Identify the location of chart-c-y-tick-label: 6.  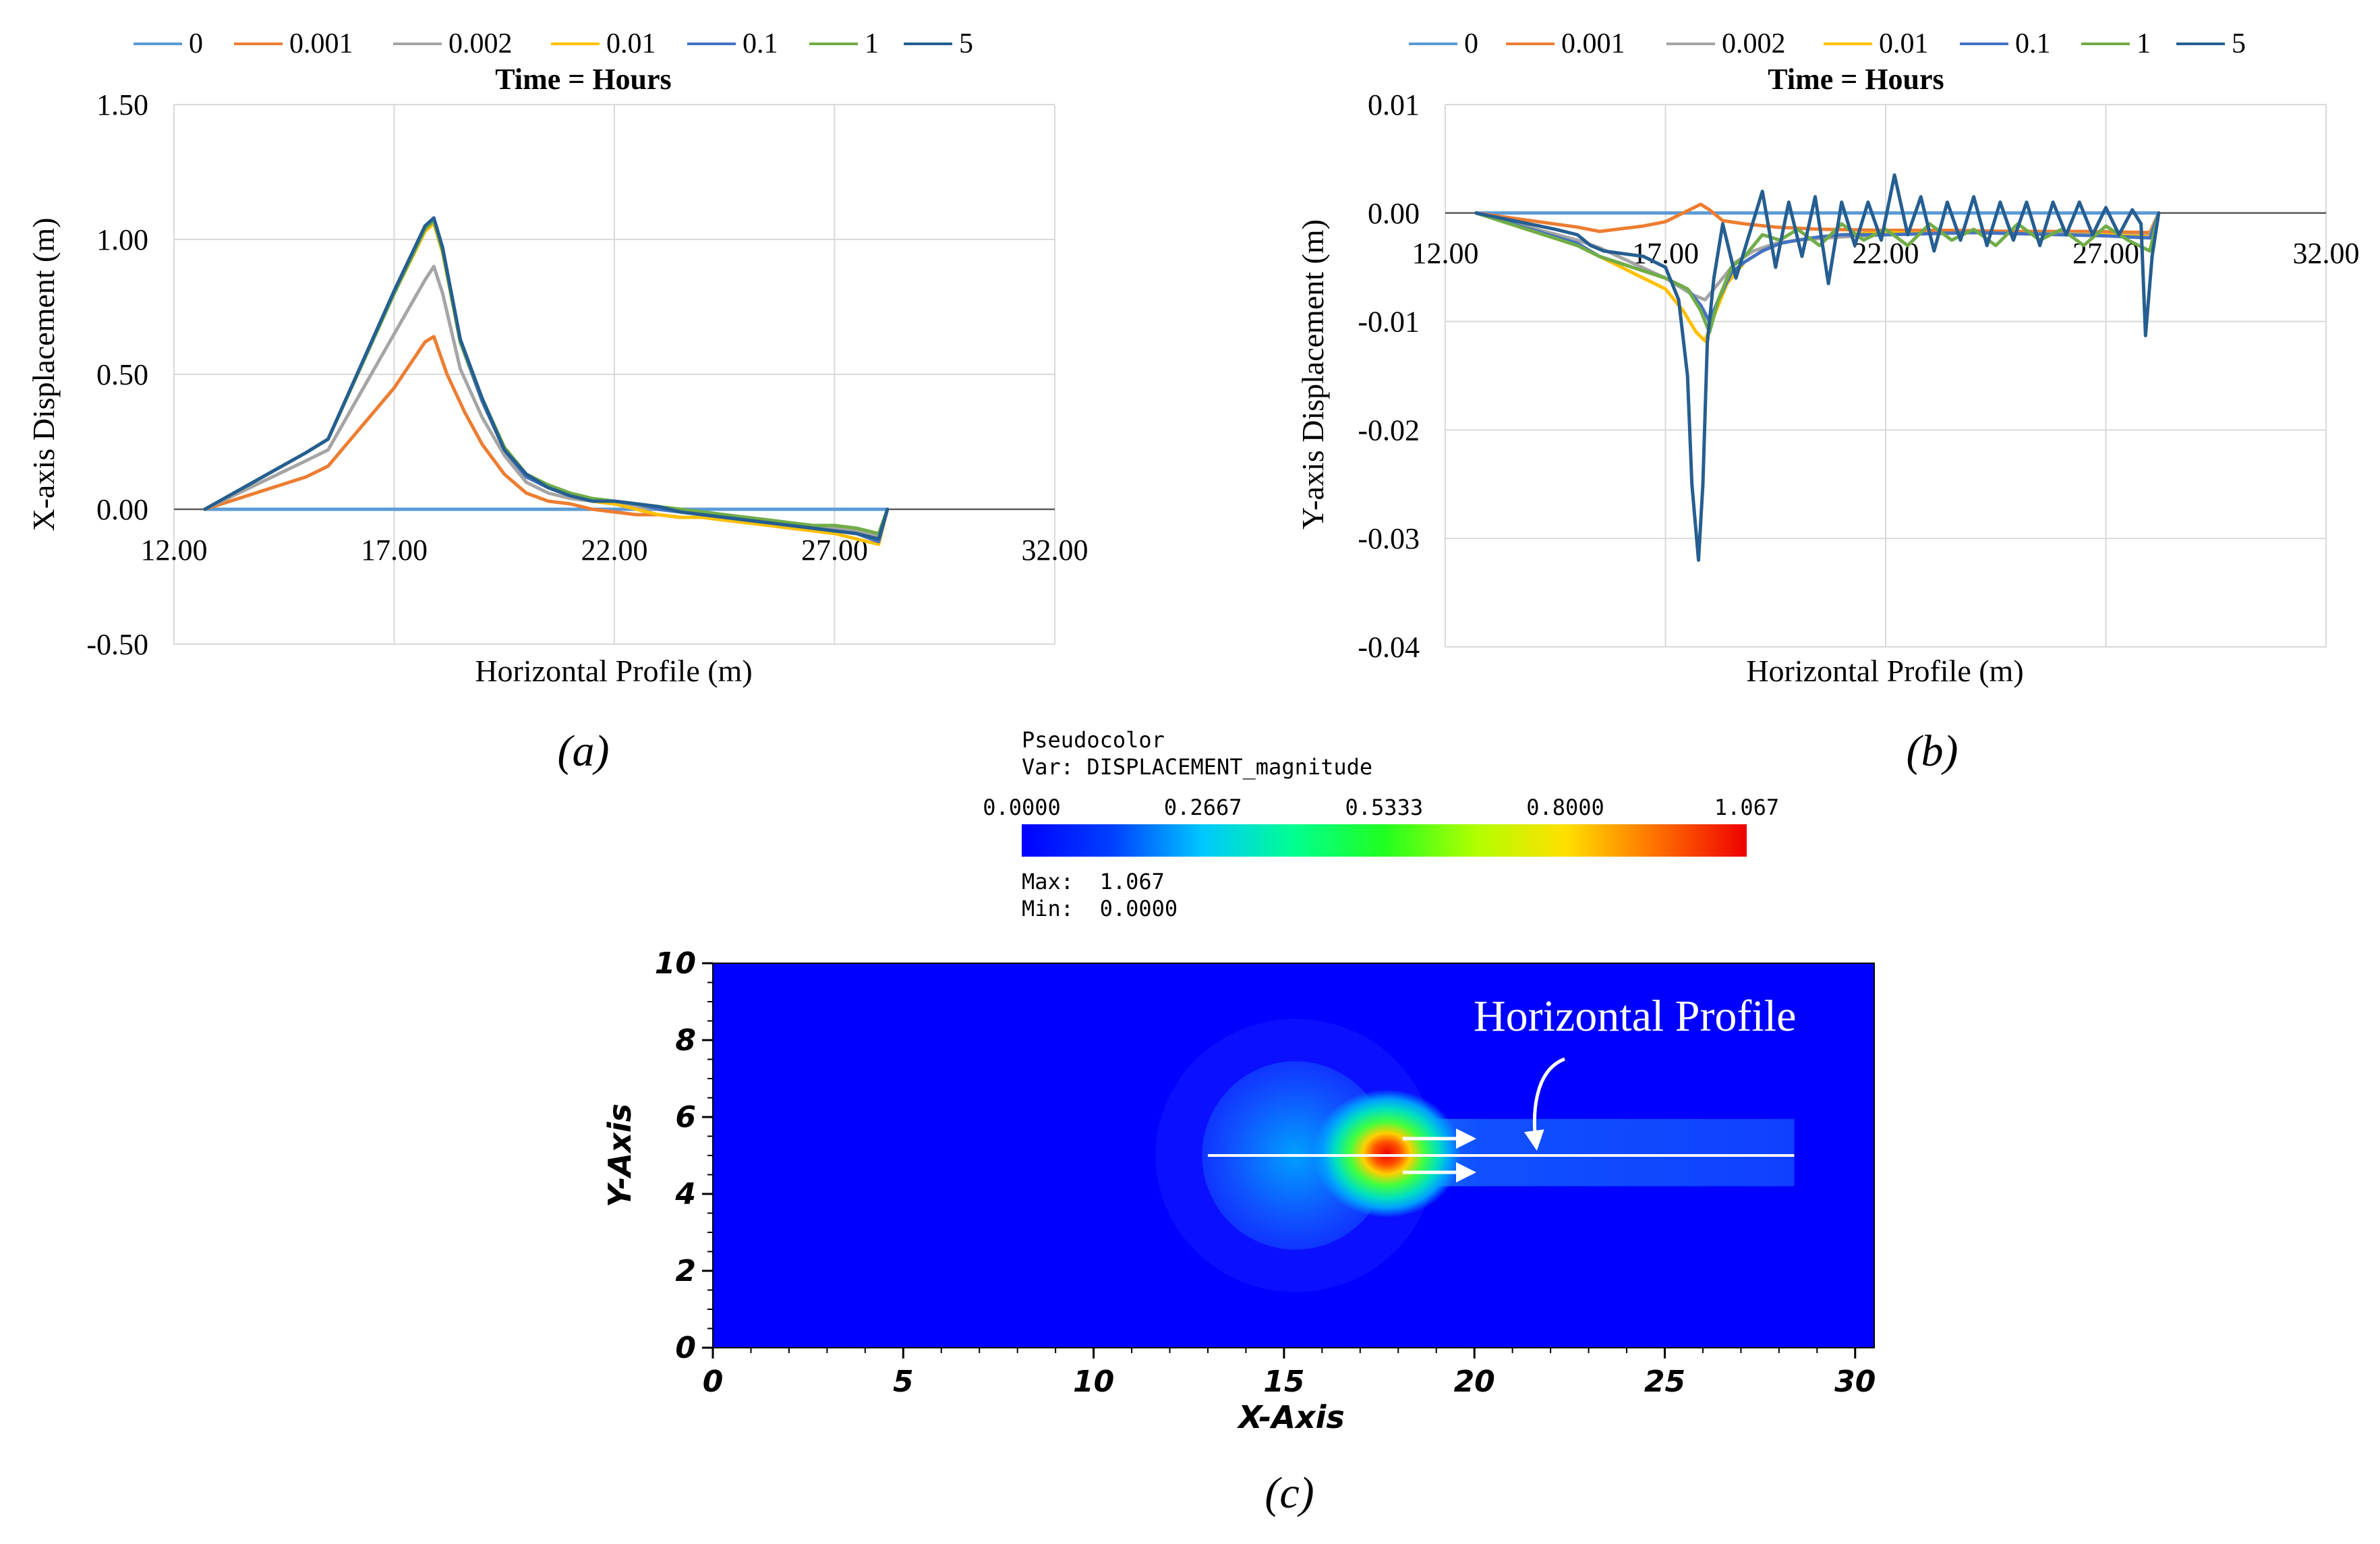
(685, 1117).